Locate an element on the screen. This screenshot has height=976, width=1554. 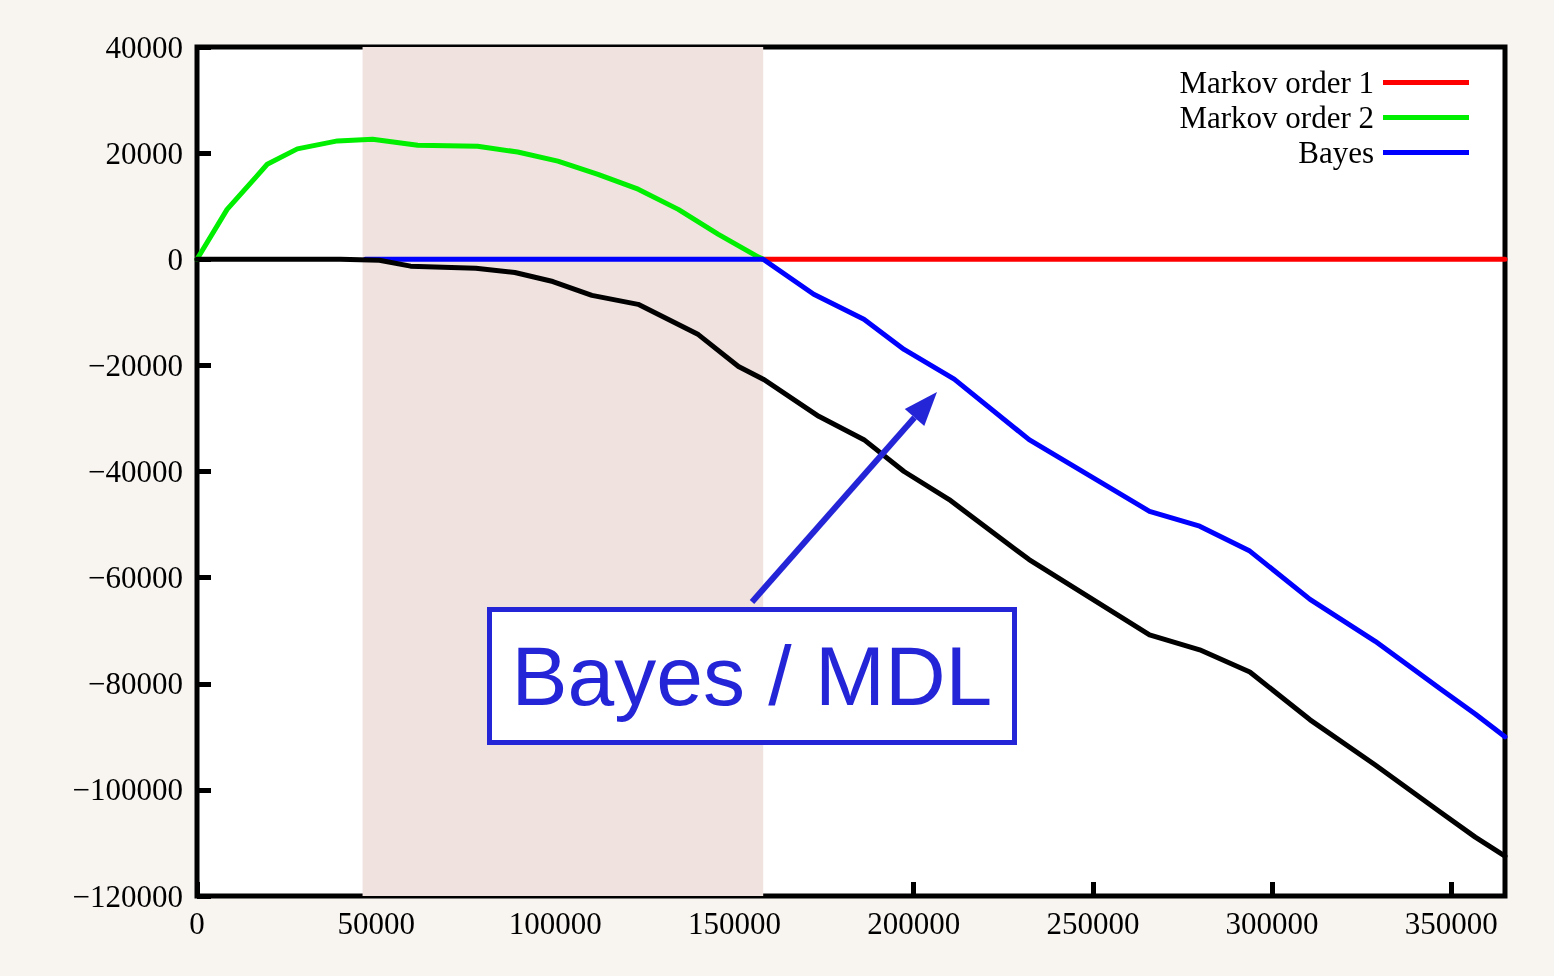
y-tick-label: −80000 is located at coordinates (135, 684).